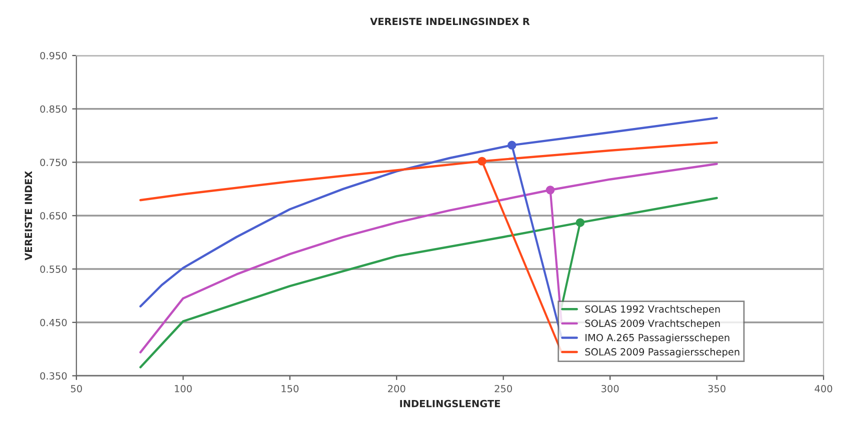  Describe the element at coordinates (450, 404) in the screenshot. I see `x-axis-title: INDELINGSLENGTE` at that location.